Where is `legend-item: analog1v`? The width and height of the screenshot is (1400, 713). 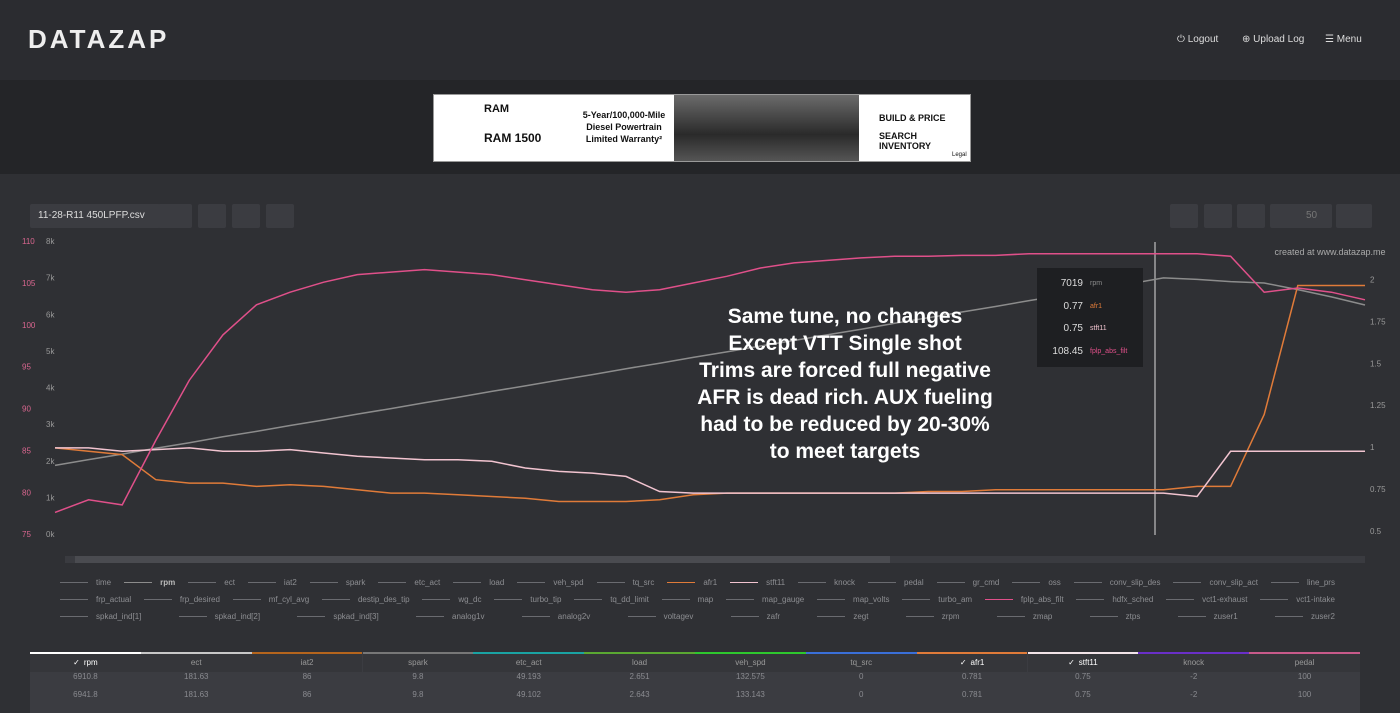
legend-item: analog1v is located at coordinates (450, 616).